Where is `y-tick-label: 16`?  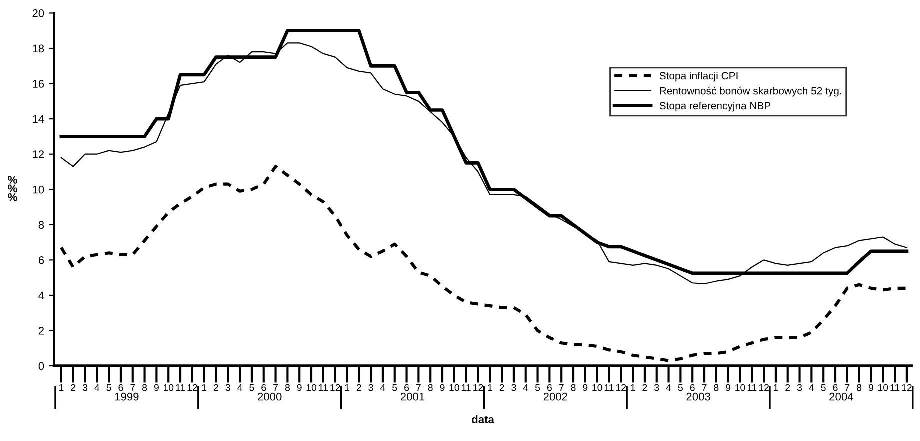
y-tick-label: 16 is located at coordinates (38, 84).